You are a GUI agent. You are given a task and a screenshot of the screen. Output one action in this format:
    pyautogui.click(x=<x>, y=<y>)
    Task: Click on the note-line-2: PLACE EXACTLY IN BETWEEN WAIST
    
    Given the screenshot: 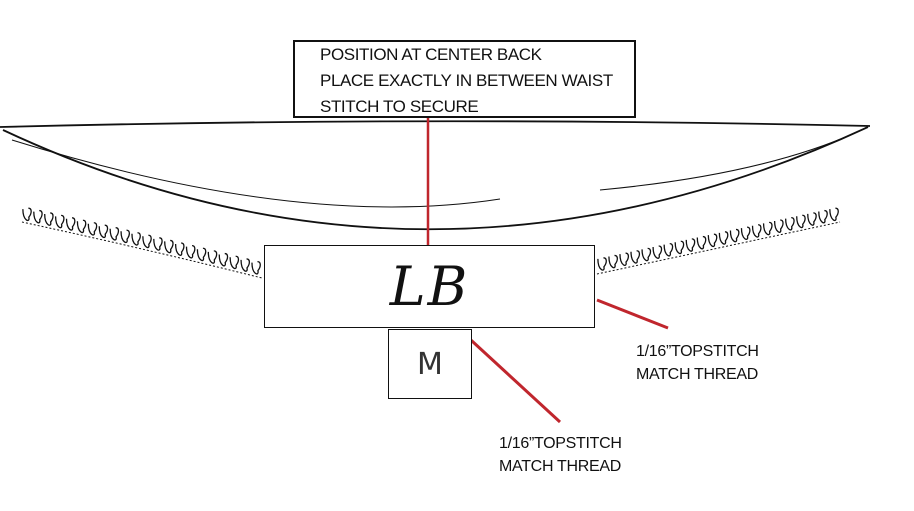 What is the action you would take?
    pyautogui.click(x=466, y=80)
    